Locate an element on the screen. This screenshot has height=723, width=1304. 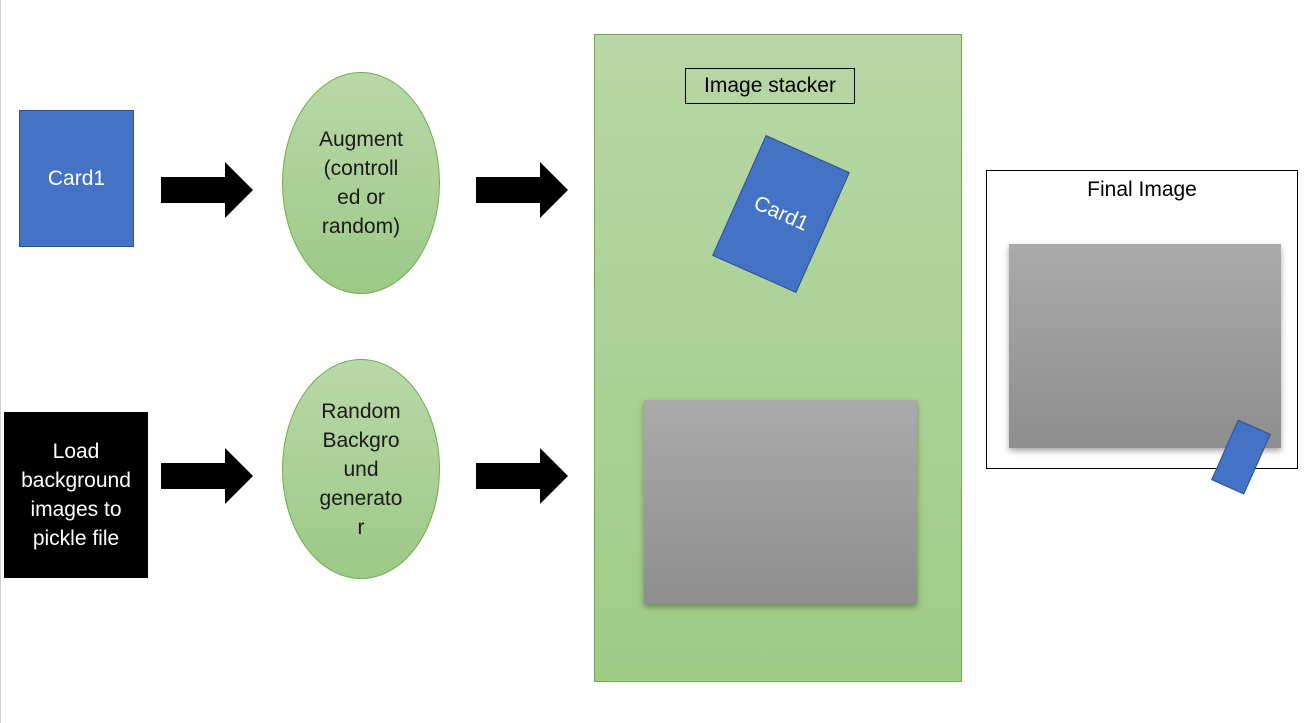
random-background-label: Random Backgro und generato r is located at coordinates (361, 469).